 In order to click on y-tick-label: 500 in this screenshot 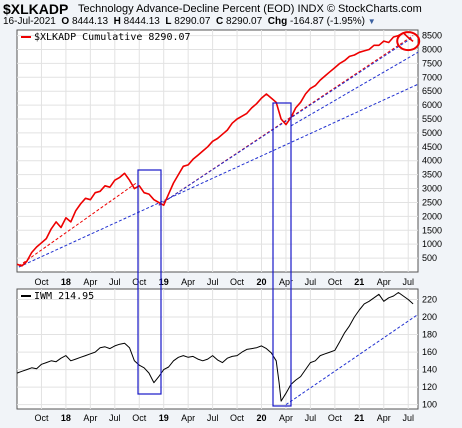, I will do `click(429, 258)`.